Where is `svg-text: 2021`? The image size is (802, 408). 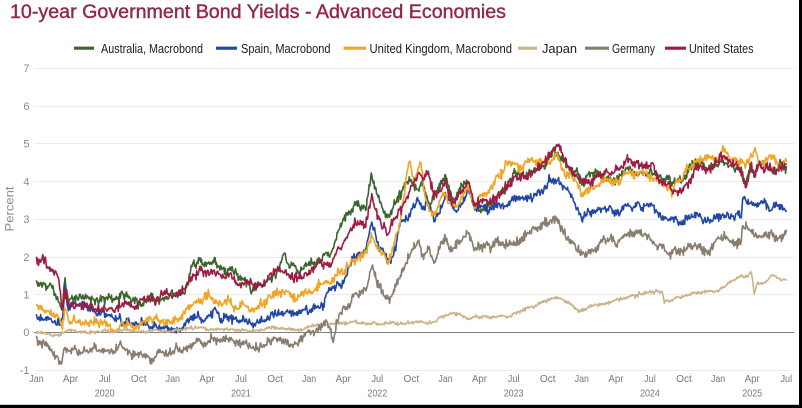
svg-text: 2021 is located at coordinates (241, 393).